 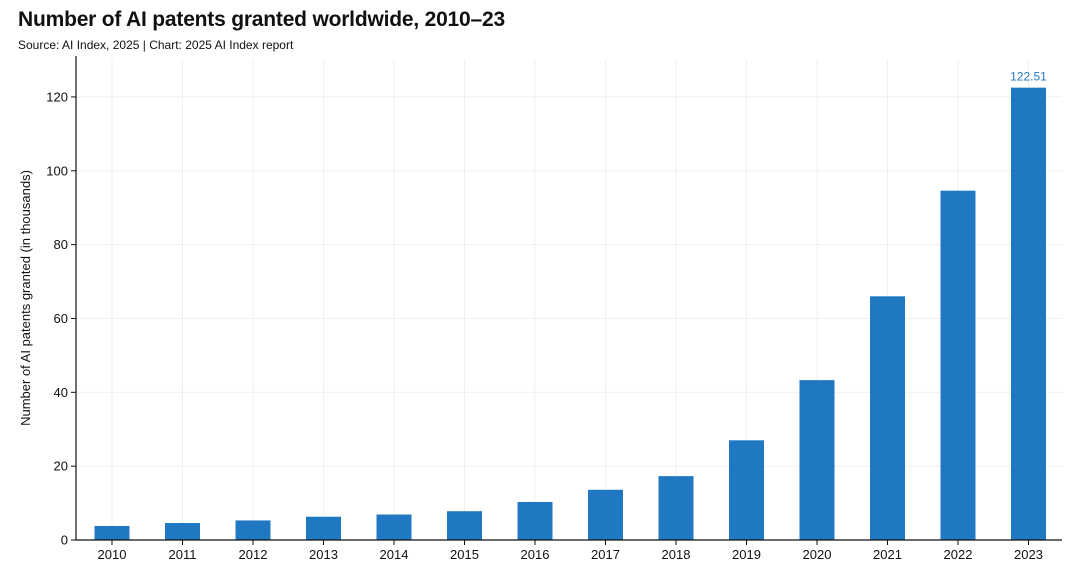 I want to click on bar-2011, so click(x=182, y=531).